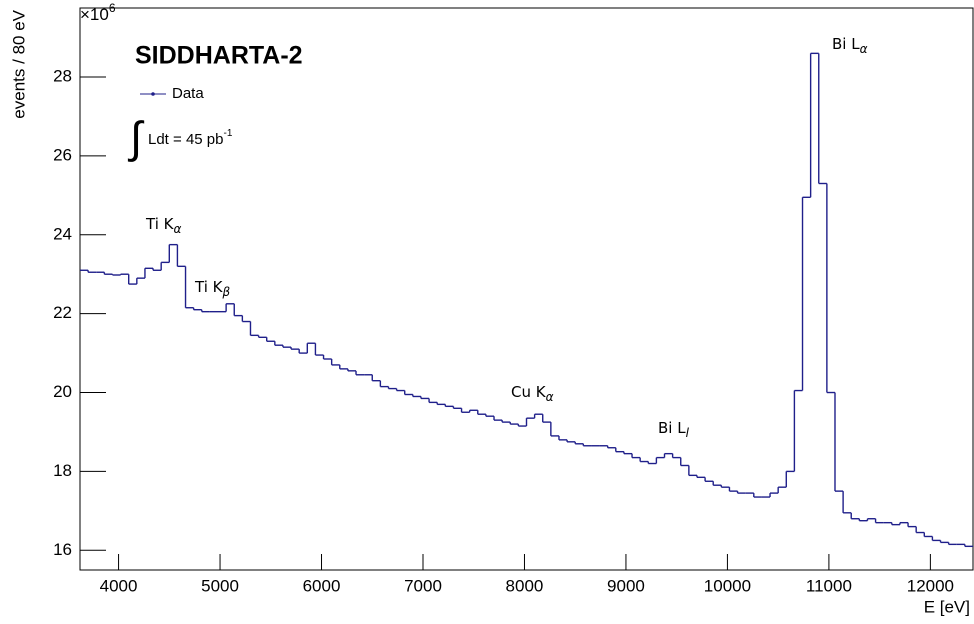 Image resolution: width=974 pixels, height=624 pixels. What do you see at coordinates (62, 549) in the screenshot?
I see `y-tick-label: 16` at bounding box center [62, 549].